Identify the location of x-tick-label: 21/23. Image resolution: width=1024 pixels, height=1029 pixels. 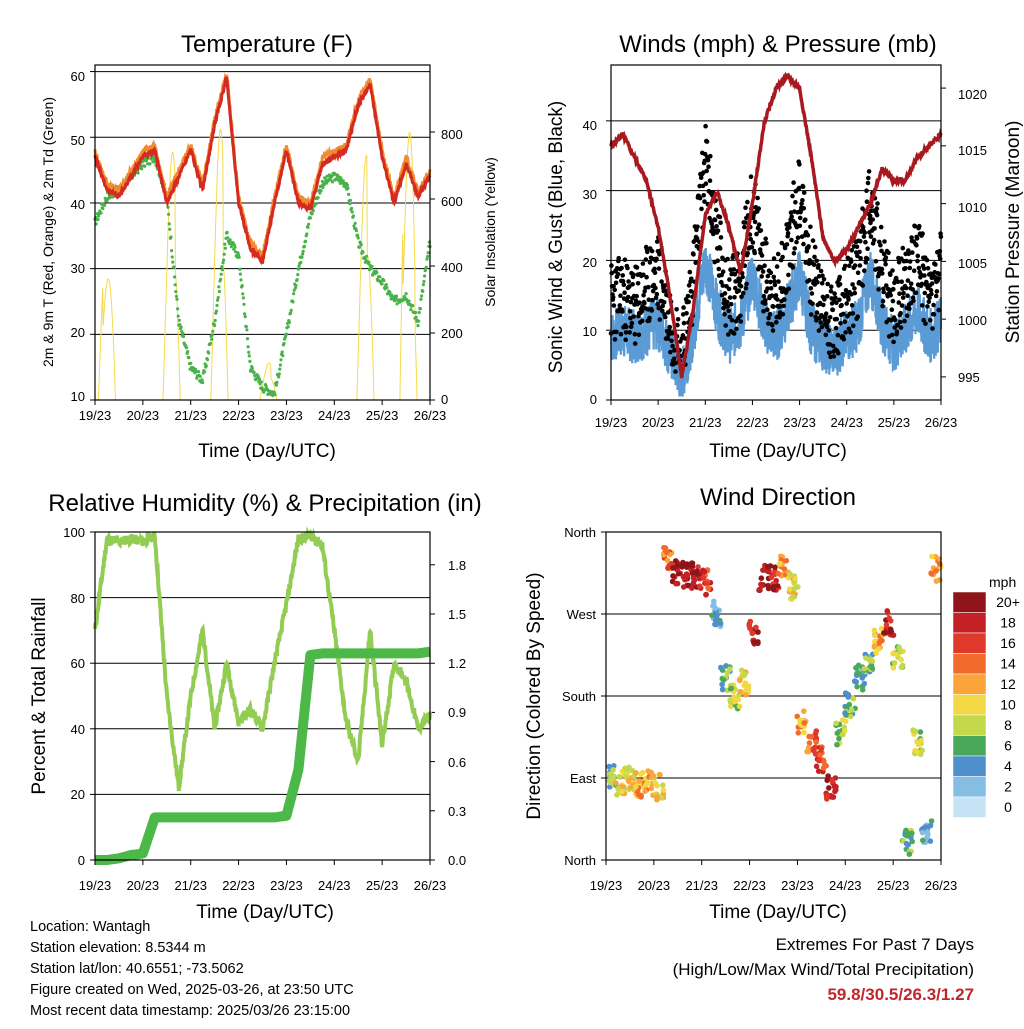
(190, 885).